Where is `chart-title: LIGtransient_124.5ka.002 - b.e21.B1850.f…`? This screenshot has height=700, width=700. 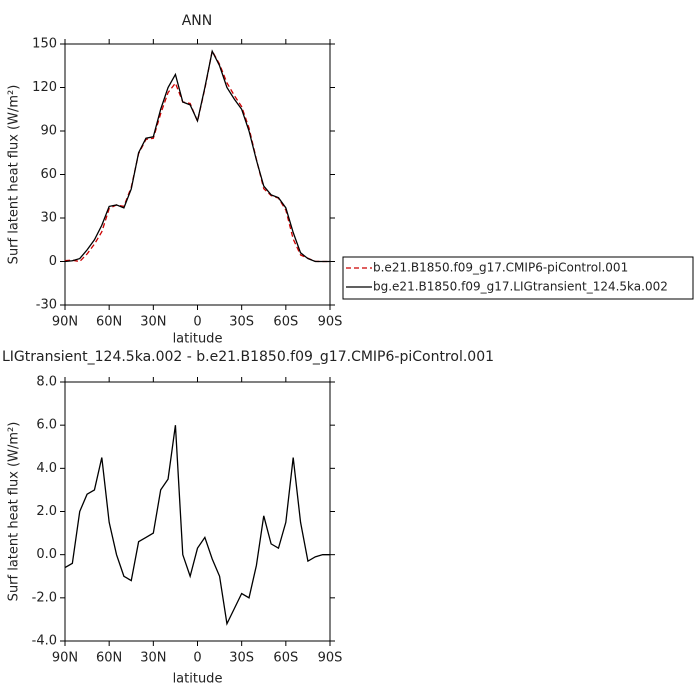 chart-title: LIGtransient_124.5ka.002 - b.e21.B1850.f… is located at coordinates (248, 357).